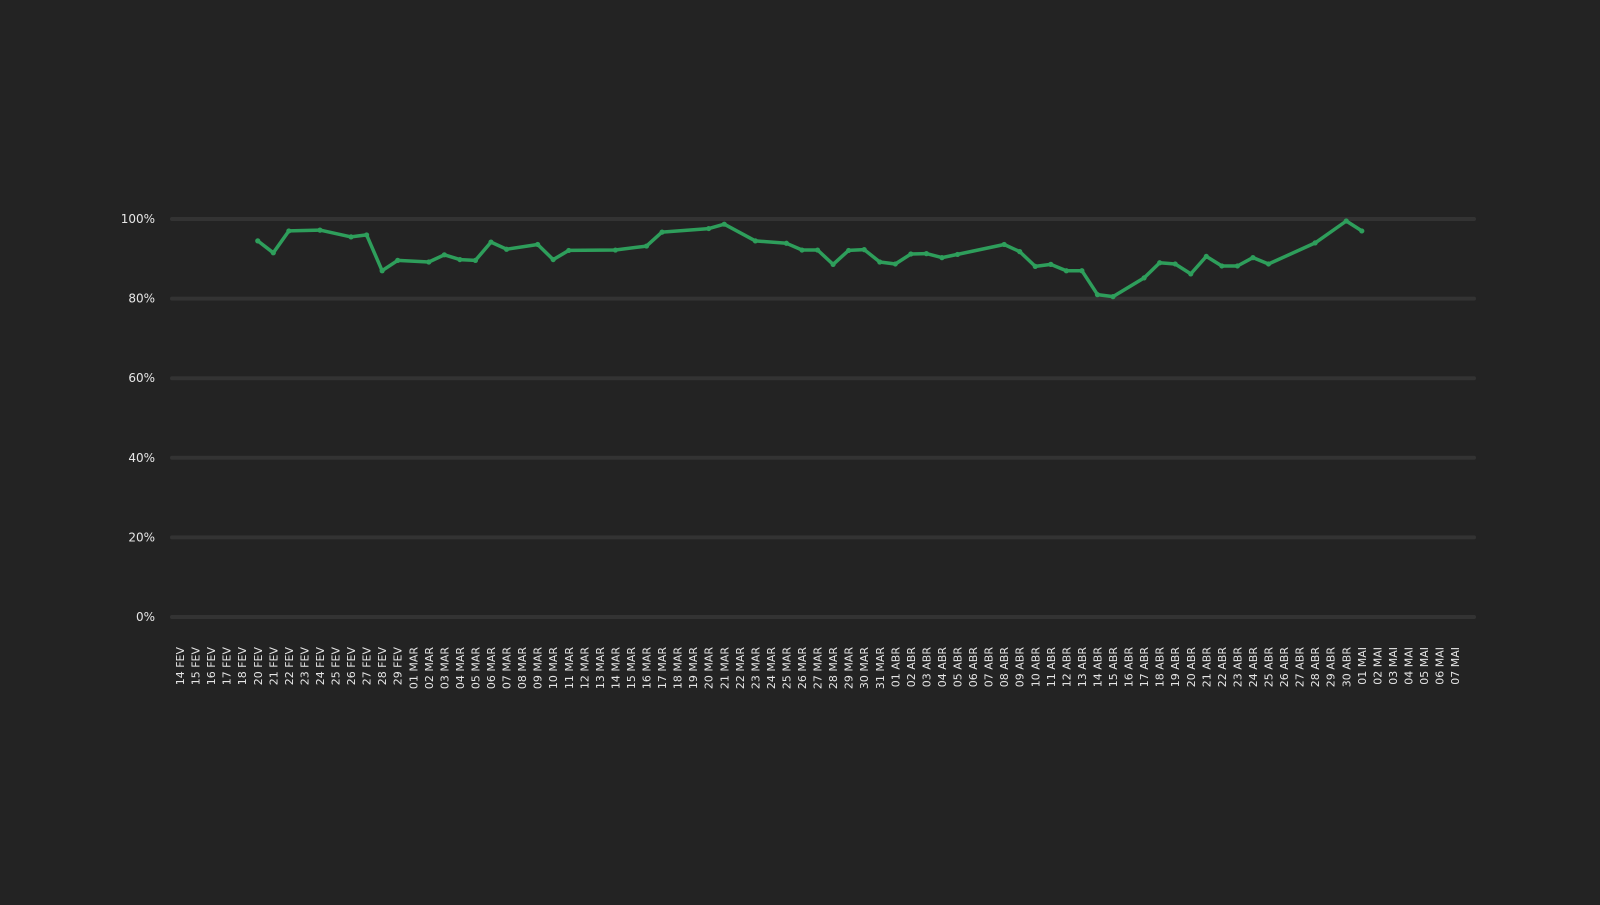  Describe the element at coordinates (273, 666) in the screenshot. I see `x-tick-label: 21 FEV` at that location.